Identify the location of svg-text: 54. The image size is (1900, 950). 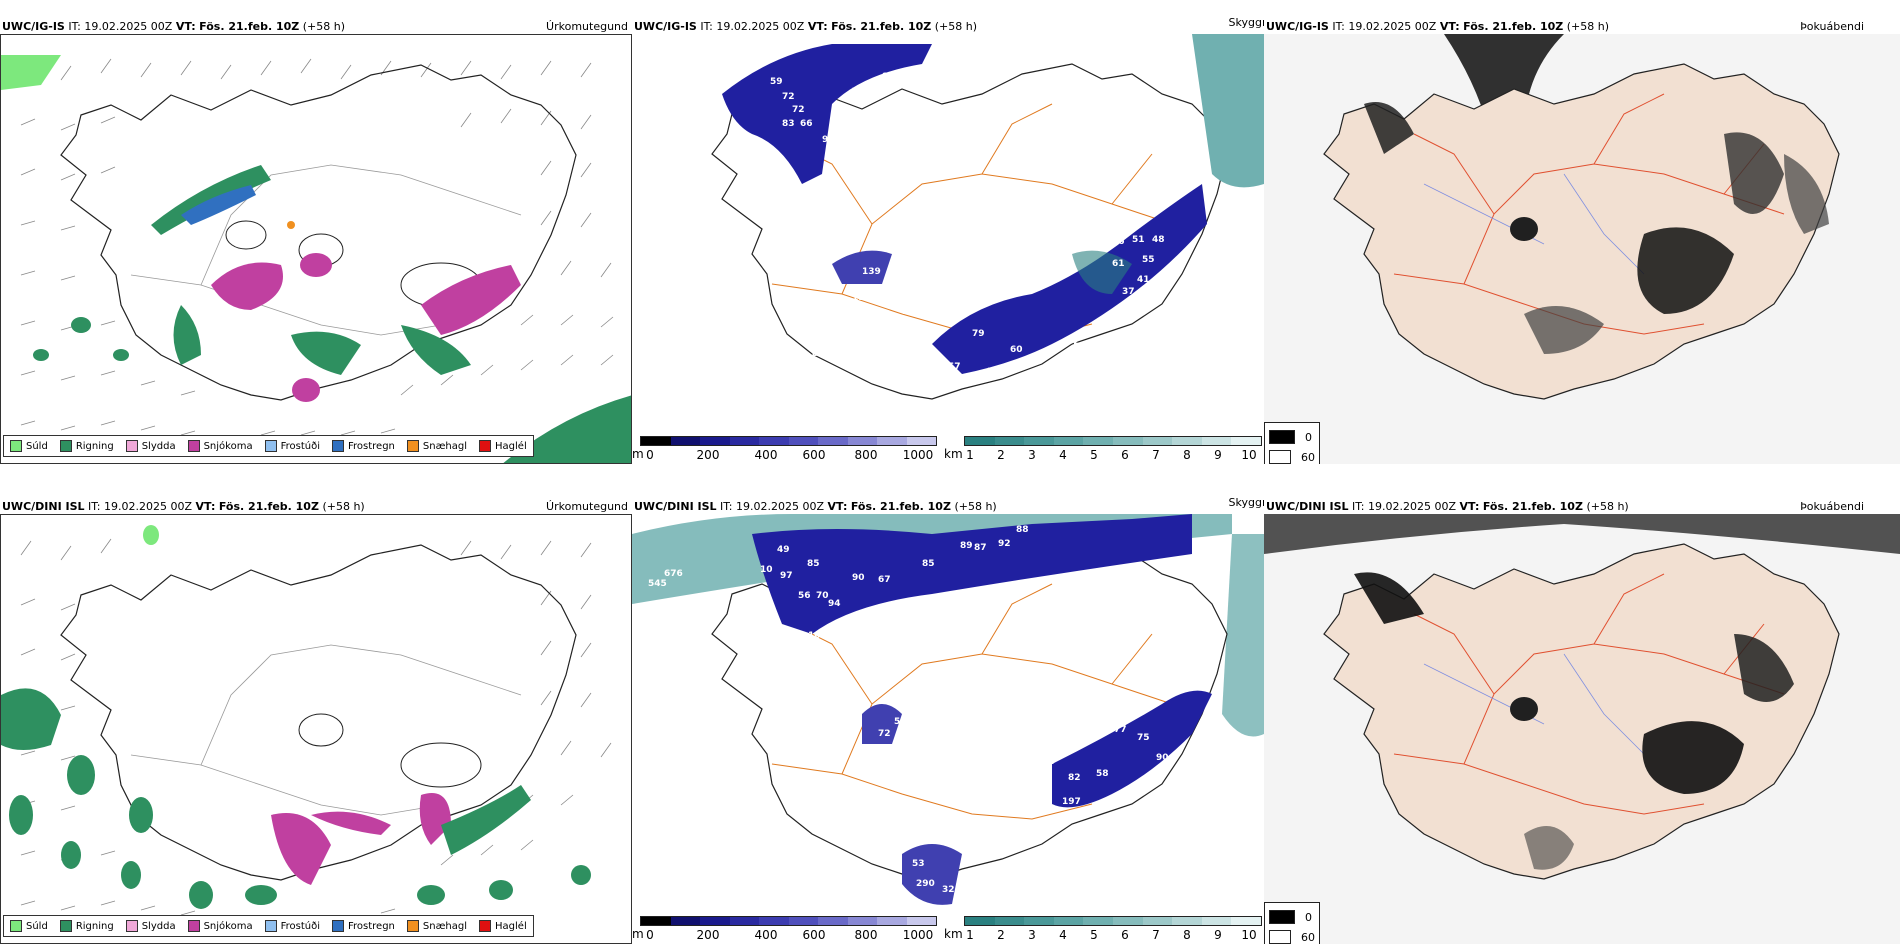
(888, 294).